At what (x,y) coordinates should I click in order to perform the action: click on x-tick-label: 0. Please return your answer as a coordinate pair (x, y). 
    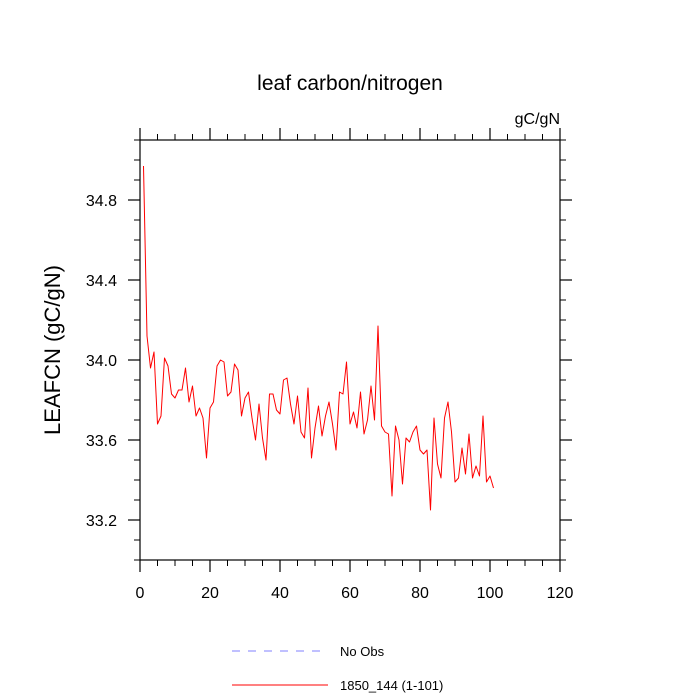
    Looking at the image, I should click on (140, 593).